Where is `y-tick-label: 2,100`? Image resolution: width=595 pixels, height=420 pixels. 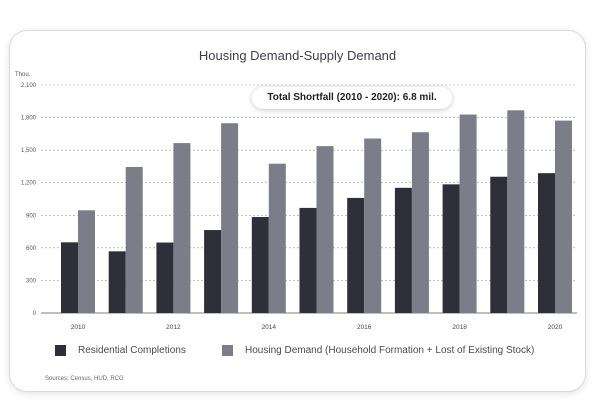
y-tick-label: 2,100 is located at coordinates (29, 86).